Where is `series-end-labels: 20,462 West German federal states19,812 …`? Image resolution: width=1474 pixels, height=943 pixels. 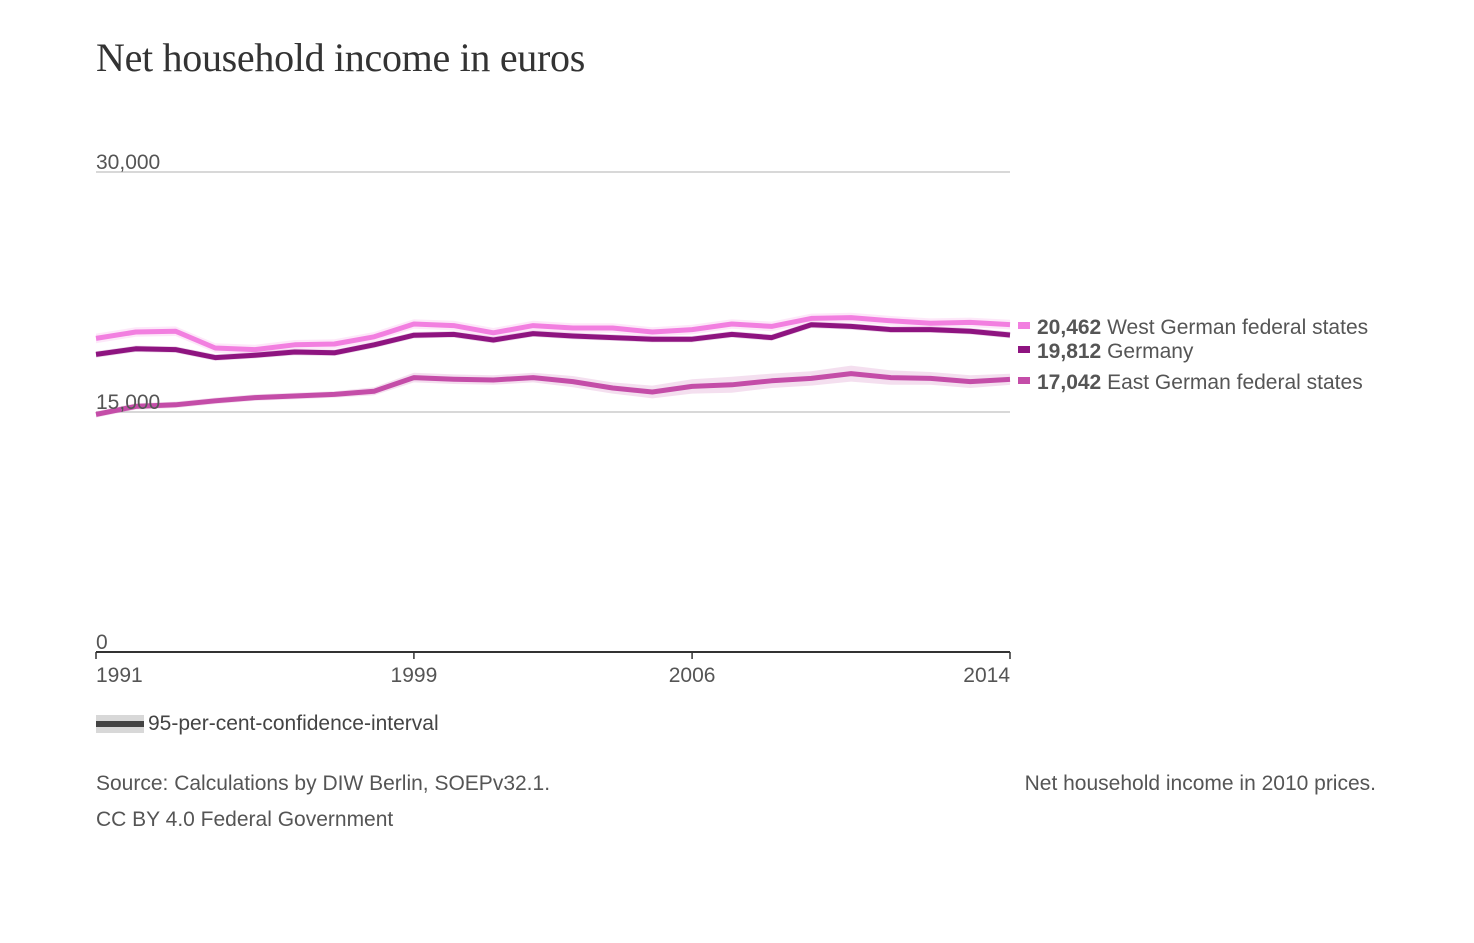
series-end-labels: 20,462 West German federal states19,812 … is located at coordinates (1193, 355).